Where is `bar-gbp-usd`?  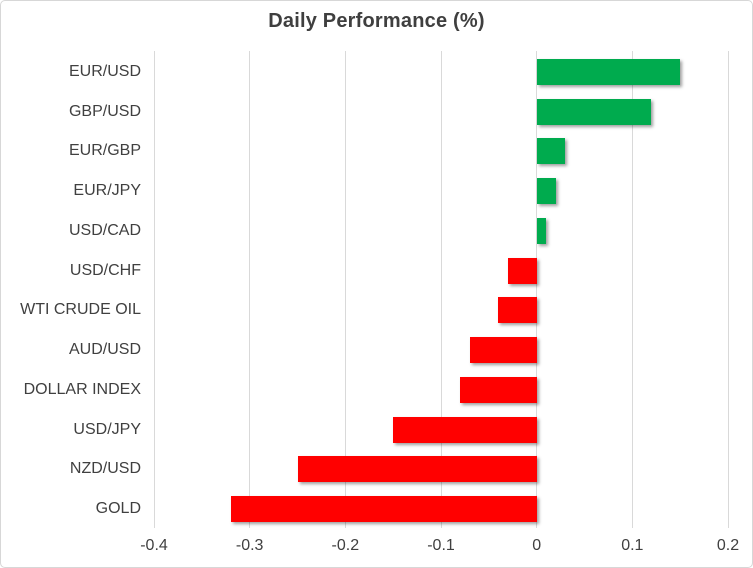 bar-gbp-usd is located at coordinates (594, 111).